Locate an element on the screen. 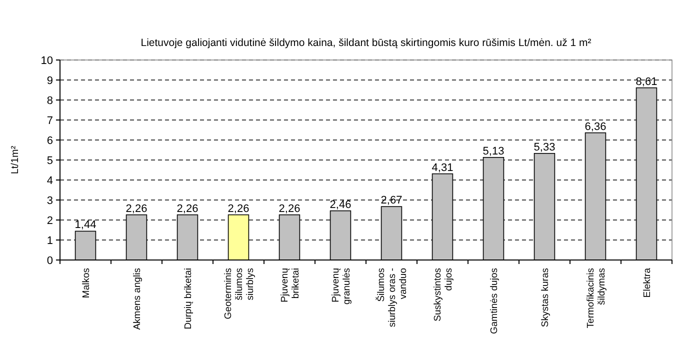 Image resolution: width=698 pixels, height=349 pixels. data-label: 5,13 is located at coordinates (493, 151).